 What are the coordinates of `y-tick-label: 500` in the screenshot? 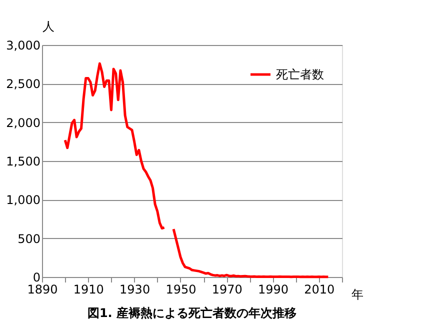 It's located at (29, 239).